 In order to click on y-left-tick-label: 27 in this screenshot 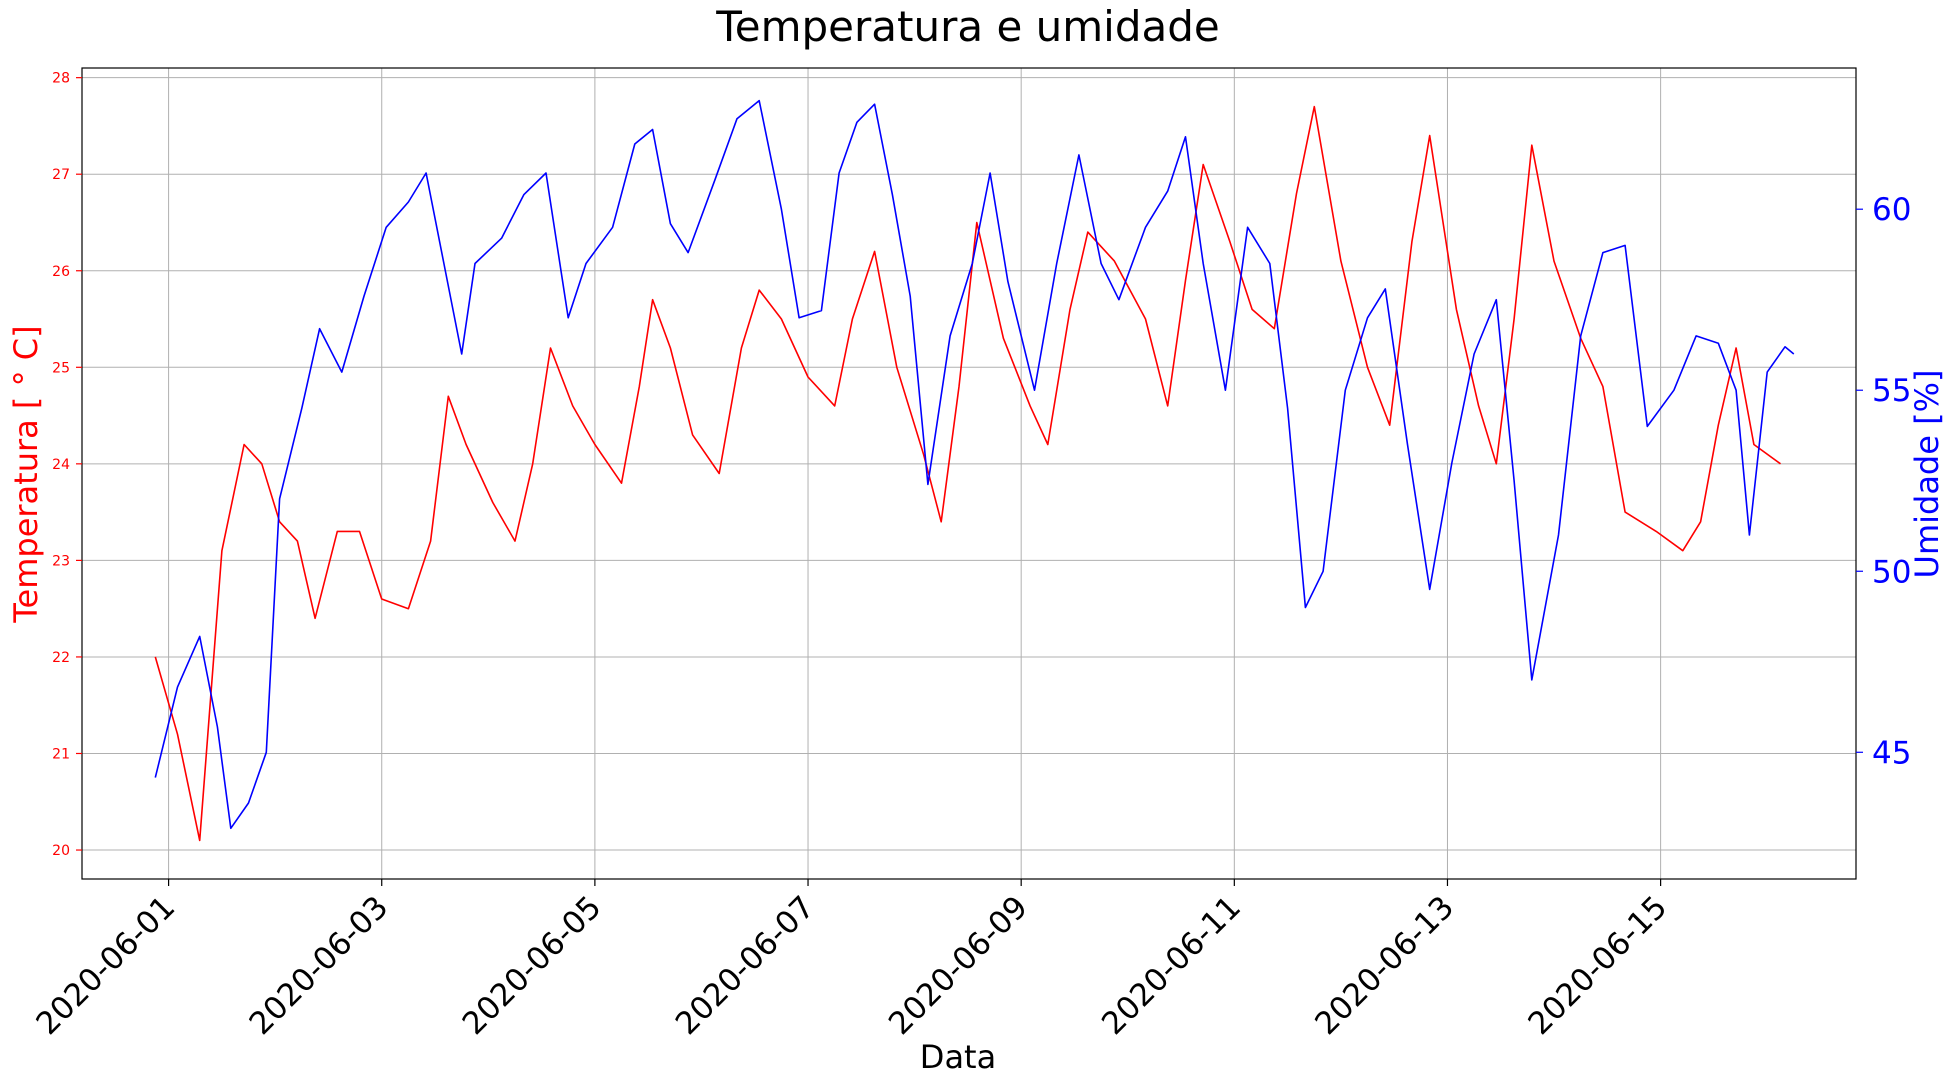, I will do `click(61, 175)`.